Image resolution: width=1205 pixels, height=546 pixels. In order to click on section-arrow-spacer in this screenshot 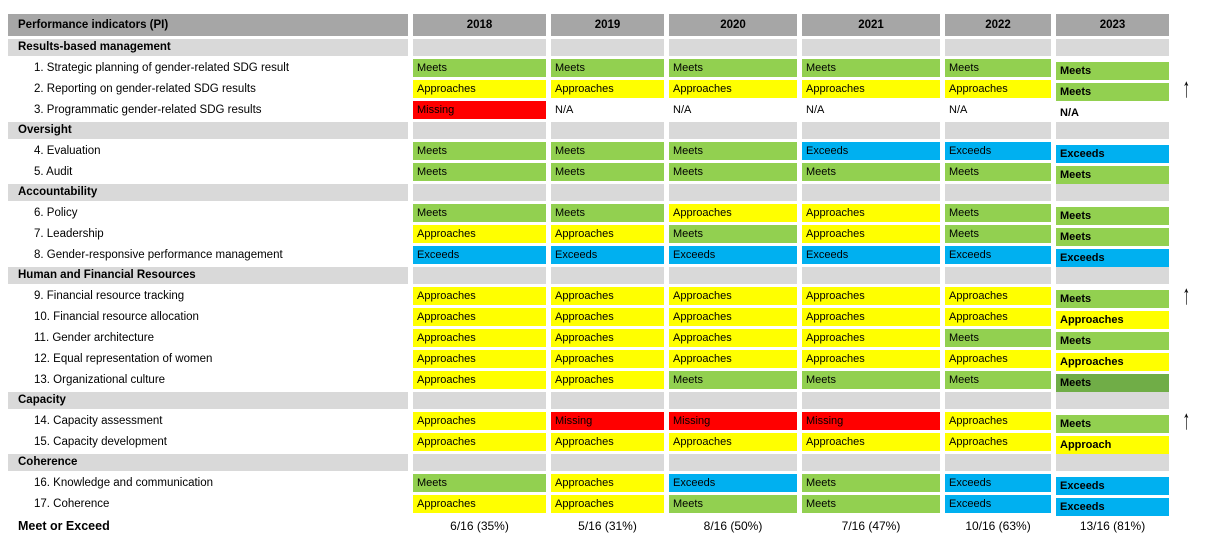, I will do `click(1186, 462)`.